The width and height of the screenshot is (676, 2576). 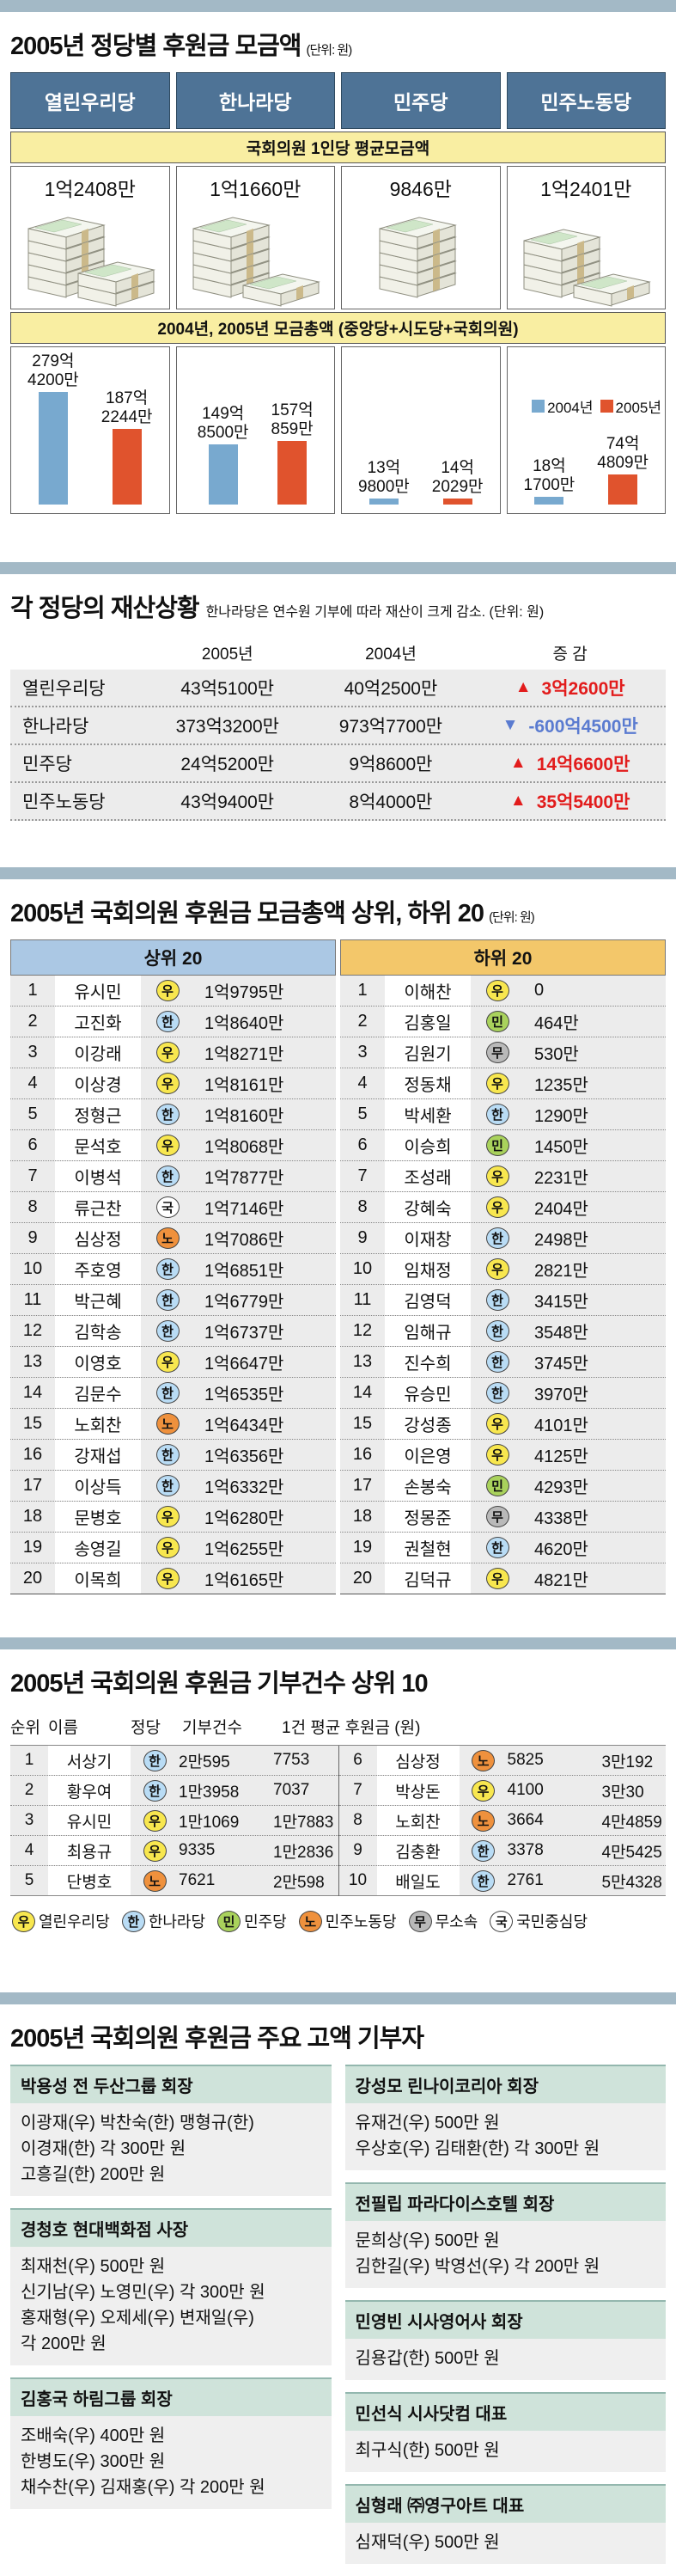 I want to click on party-legend-label: 한나라당, so click(x=177, y=1921).